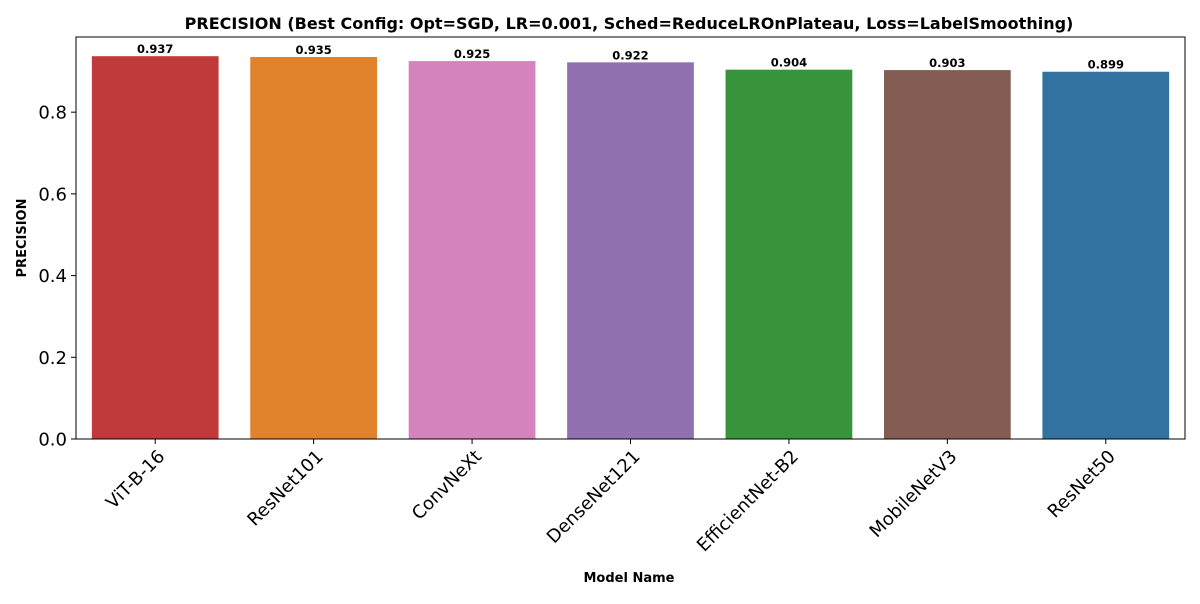  Describe the element at coordinates (155, 49) in the screenshot. I see `bar-value-label: 0.937` at that location.